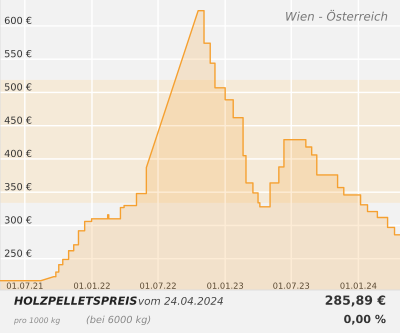 This screenshot has height=333, width=400. Describe the element at coordinates (118, 321) in the screenshot. I see `text: (bei 6000 kg)` at that location.